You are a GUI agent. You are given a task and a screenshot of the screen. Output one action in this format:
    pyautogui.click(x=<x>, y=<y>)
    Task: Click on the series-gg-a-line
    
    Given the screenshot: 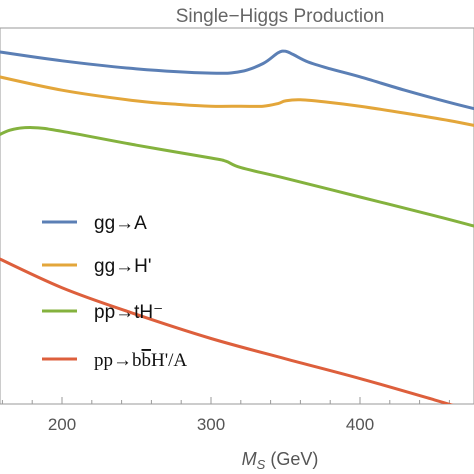 What is the action you would take?
    pyautogui.click(x=237, y=80)
    